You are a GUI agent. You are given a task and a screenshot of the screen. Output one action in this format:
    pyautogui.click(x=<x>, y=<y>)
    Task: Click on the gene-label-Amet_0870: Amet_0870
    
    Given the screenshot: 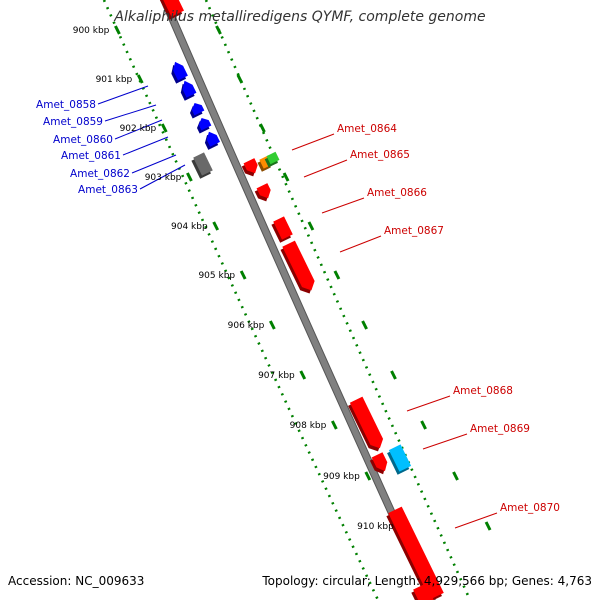 What is the action you would take?
    pyautogui.click(x=530, y=508)
    